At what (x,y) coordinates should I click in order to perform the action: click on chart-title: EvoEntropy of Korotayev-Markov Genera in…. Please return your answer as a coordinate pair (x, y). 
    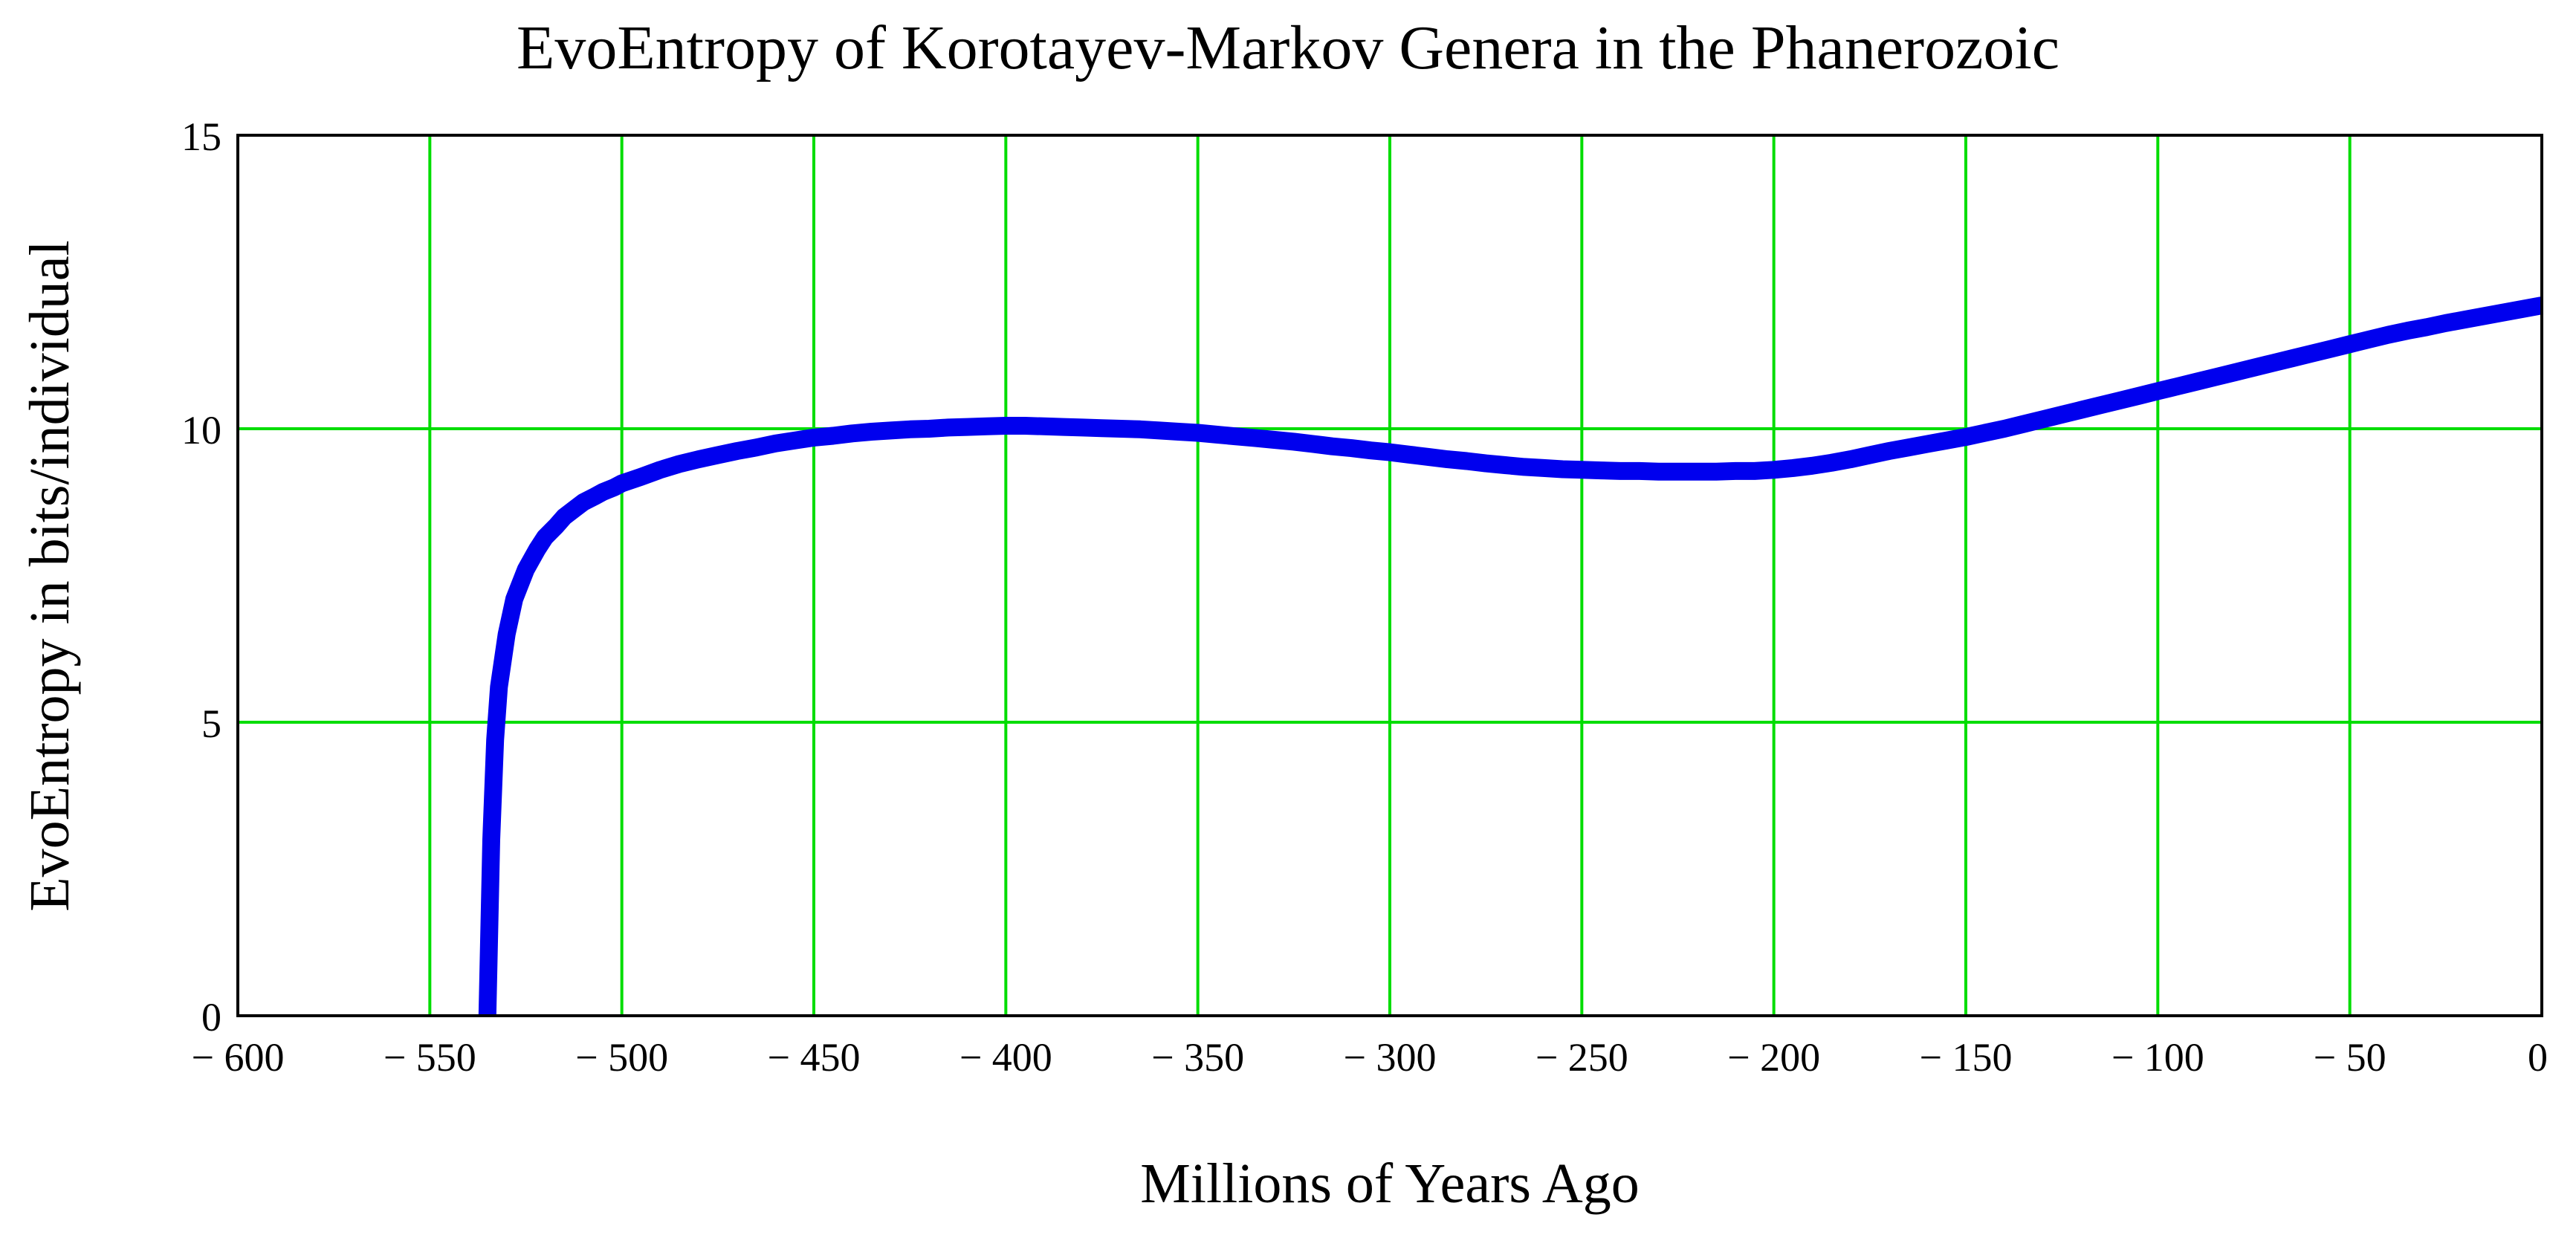
    Looking at the image, I should click on (1288, 47).